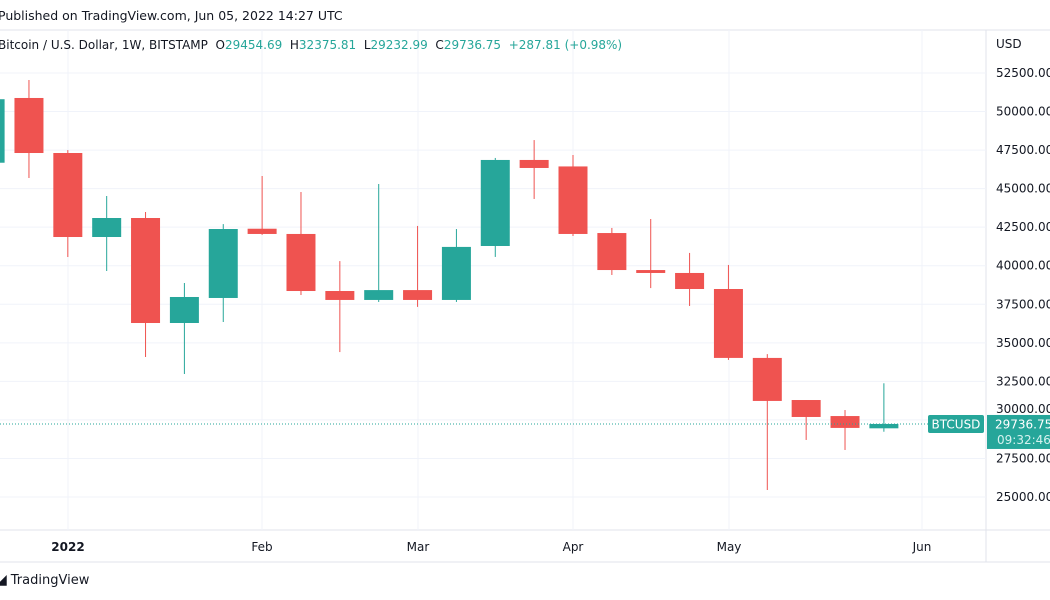 The width and height of the screenshot is (1050, 600). I want to click on low-label: L, so click(367, 45).